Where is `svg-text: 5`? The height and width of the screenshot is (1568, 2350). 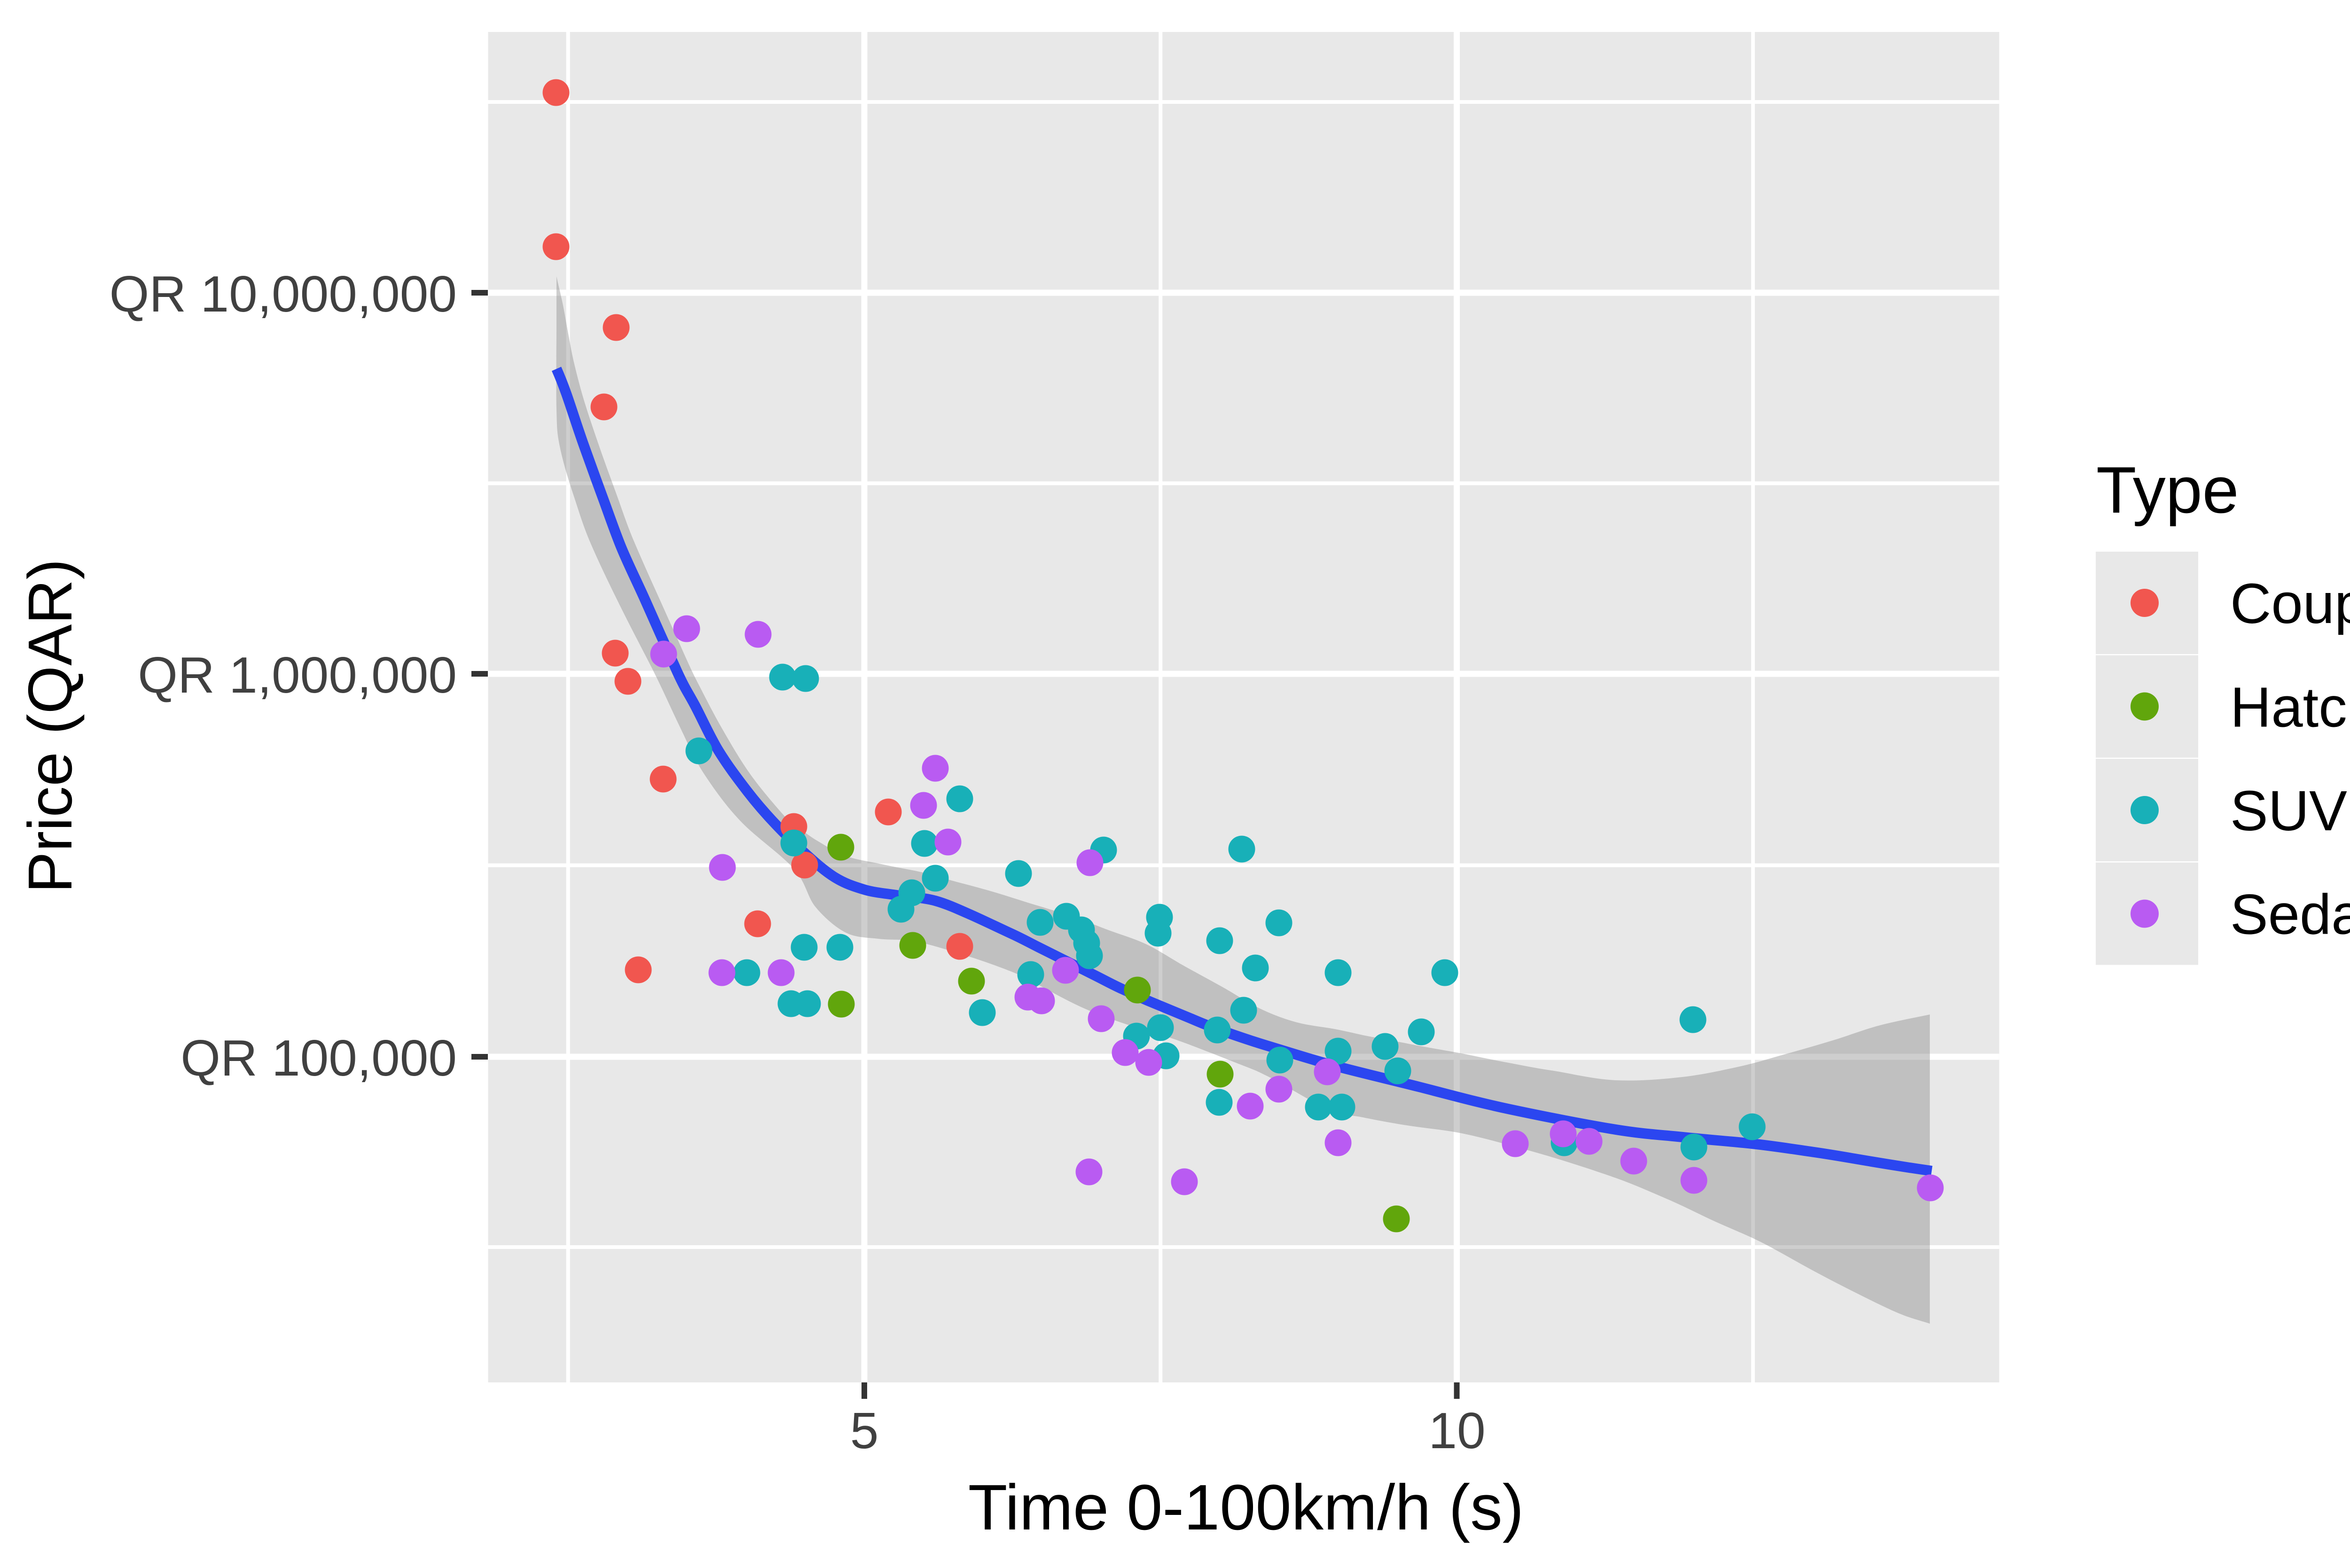
svg-text: 5 is located at coordinates (864, 1430).